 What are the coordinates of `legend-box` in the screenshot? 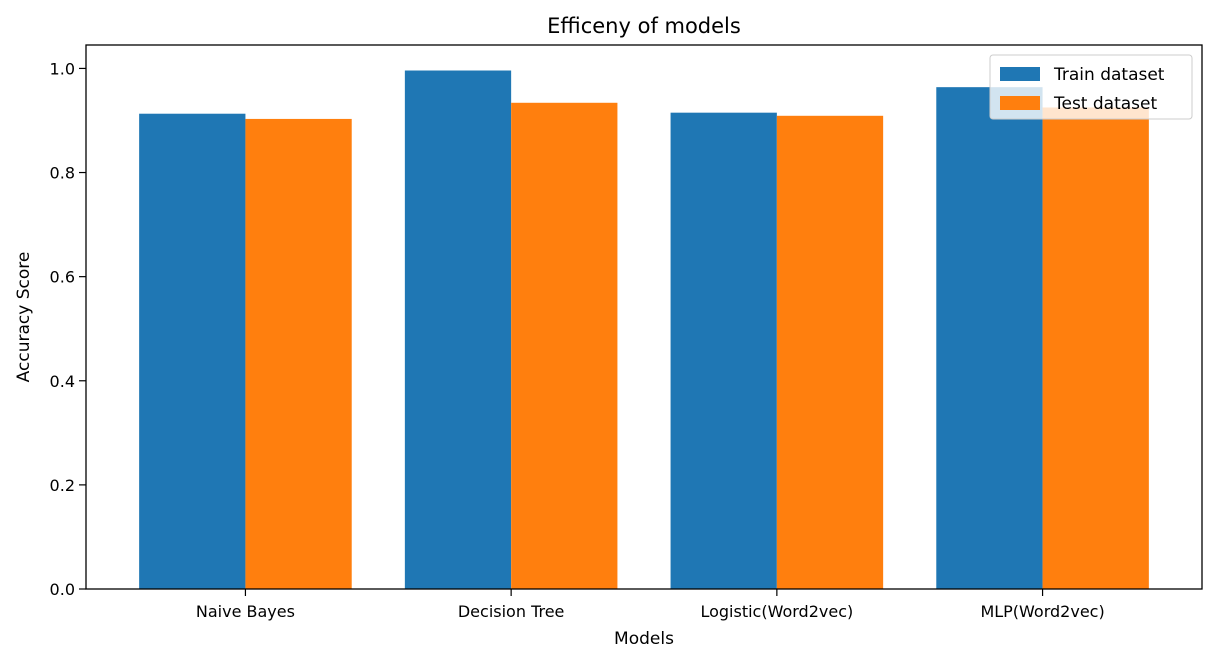 It's located at (1091, 87).